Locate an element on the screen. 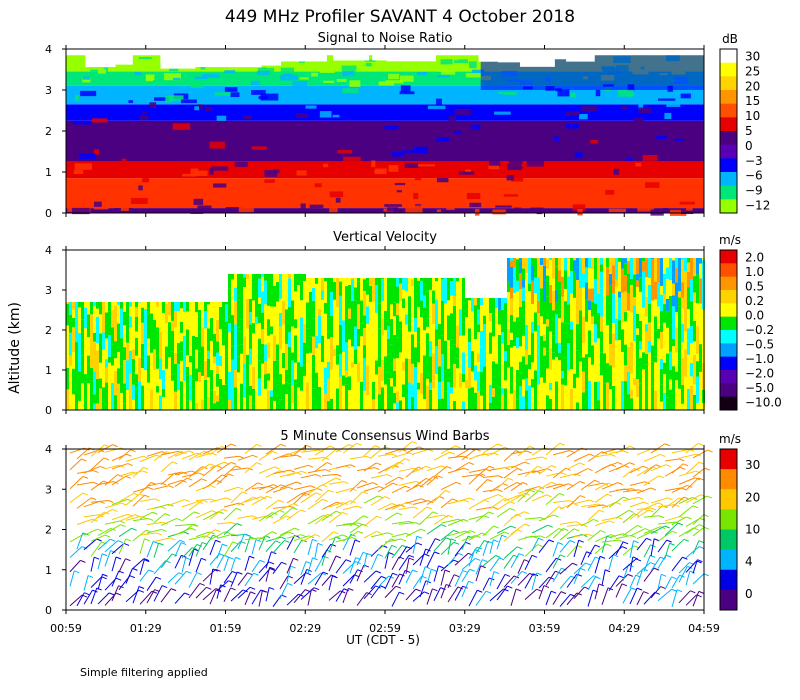 The width and height of the screenshot is (800, 700). colorbar-label: 0 is located at coordinates (749, 146).